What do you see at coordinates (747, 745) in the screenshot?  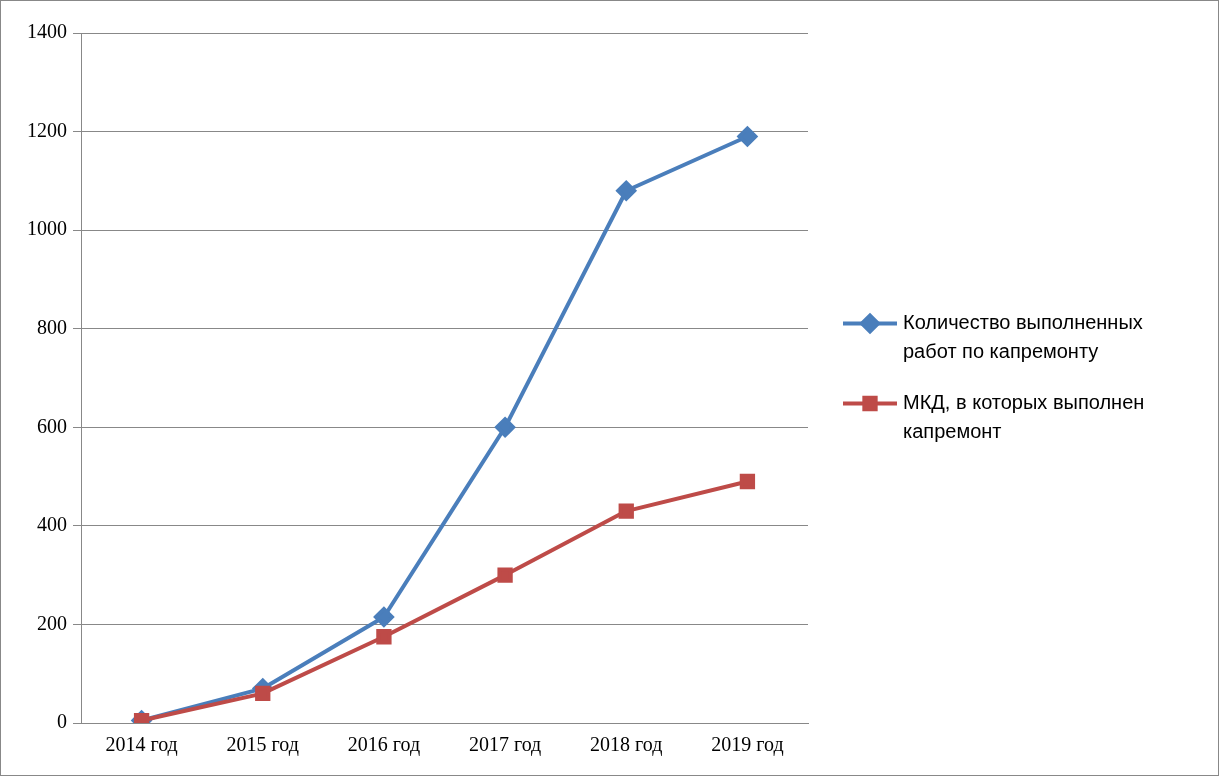 I see `x-tick-label: 2019 год` at bounding box center [747, 745].